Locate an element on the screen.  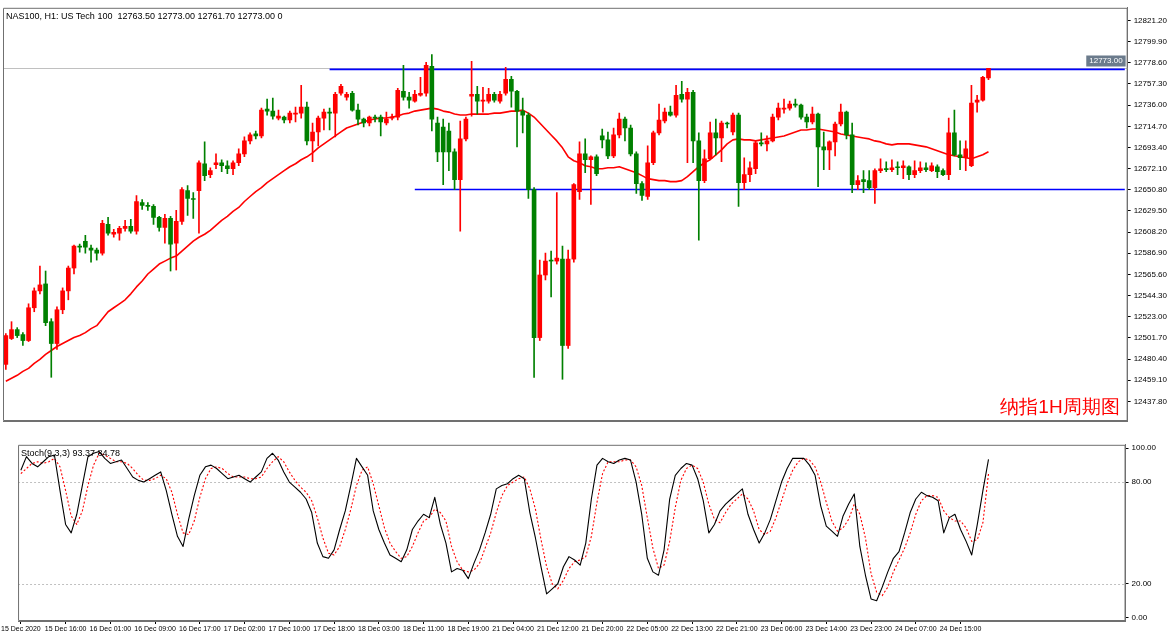
ref-line-label: 12773.00 is located at coordinates (1106, 61).